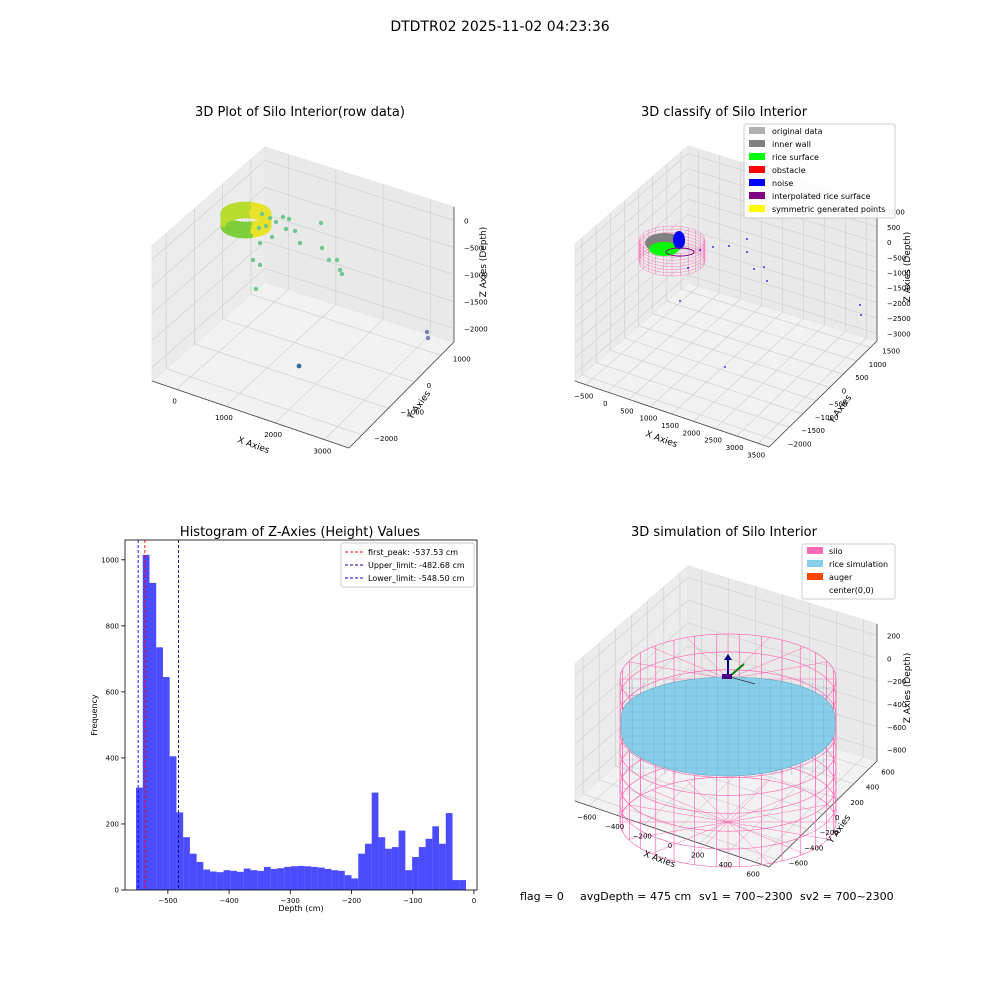 Image resolution: width=1000 pixels, height=1000 pixels. Describe the element at coordinates (635, 896) in the screenshot. I see `avg-depth-text: avgDepth = 475 cm` at that location.